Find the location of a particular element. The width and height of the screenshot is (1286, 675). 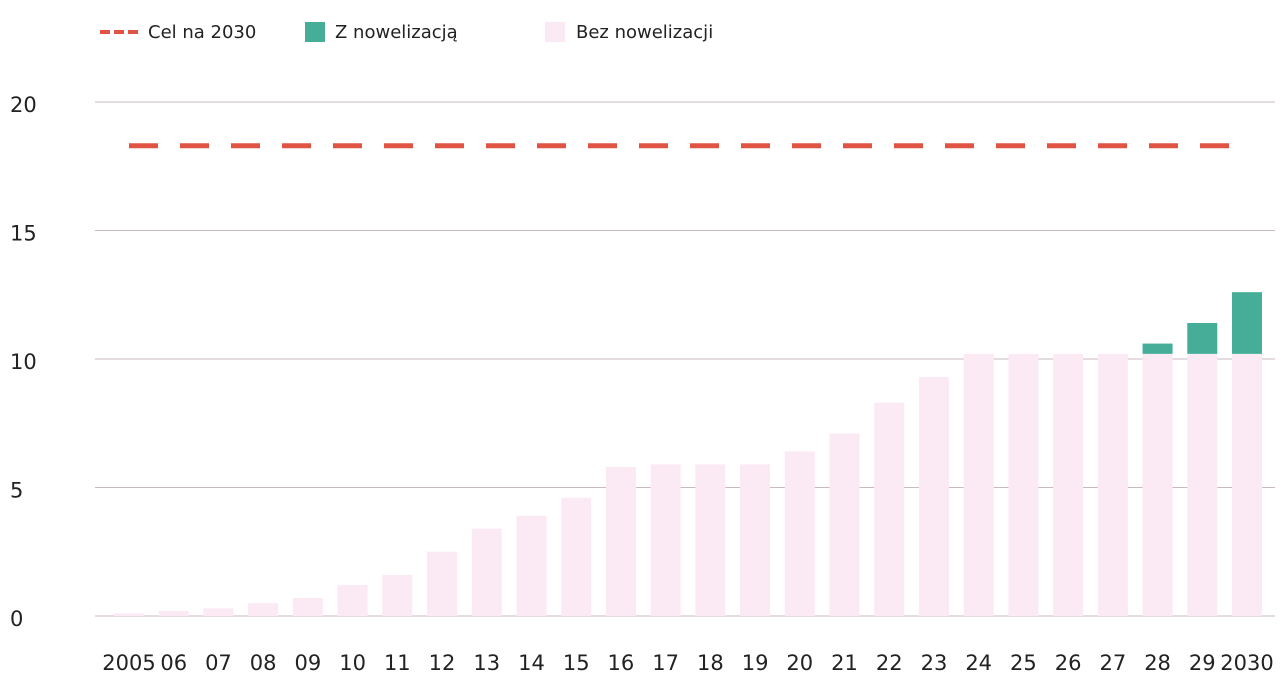

x-tick-label: 20 is located at coordinates (799, 663).